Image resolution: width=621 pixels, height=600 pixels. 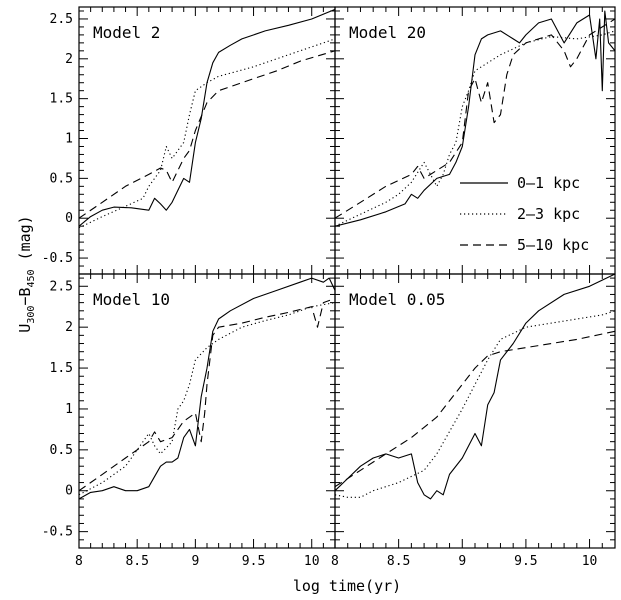 I want to click on legend-label-2-3-kpc: 2–3 kpc, so click(x=548, y=214).